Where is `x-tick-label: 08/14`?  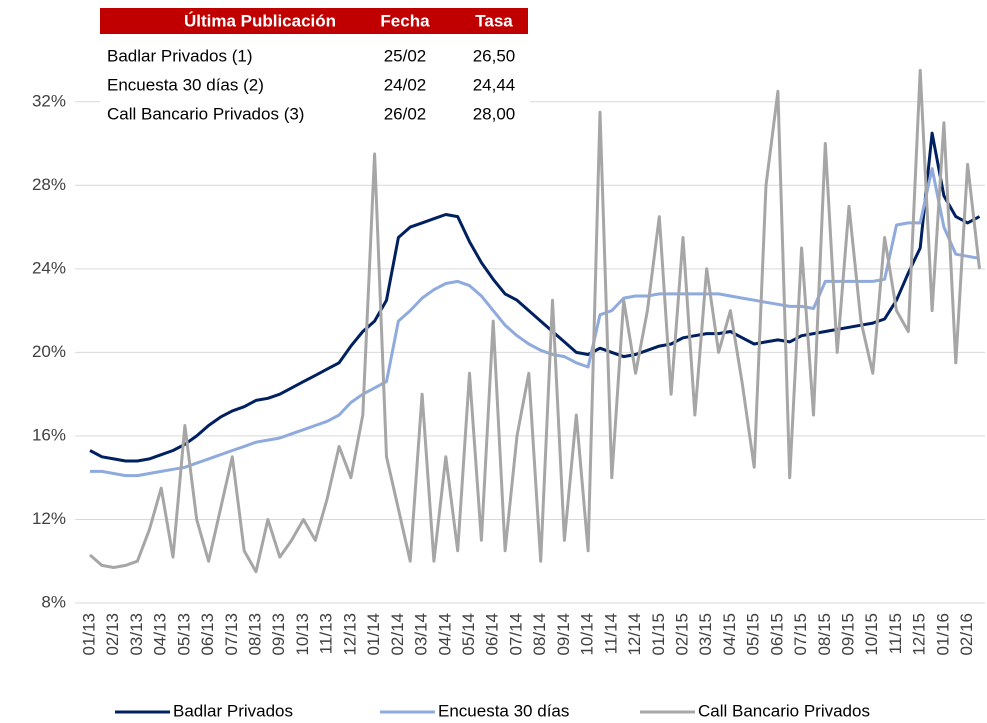
x-tick-label: 08/14 is located at coordinates (539, 634).